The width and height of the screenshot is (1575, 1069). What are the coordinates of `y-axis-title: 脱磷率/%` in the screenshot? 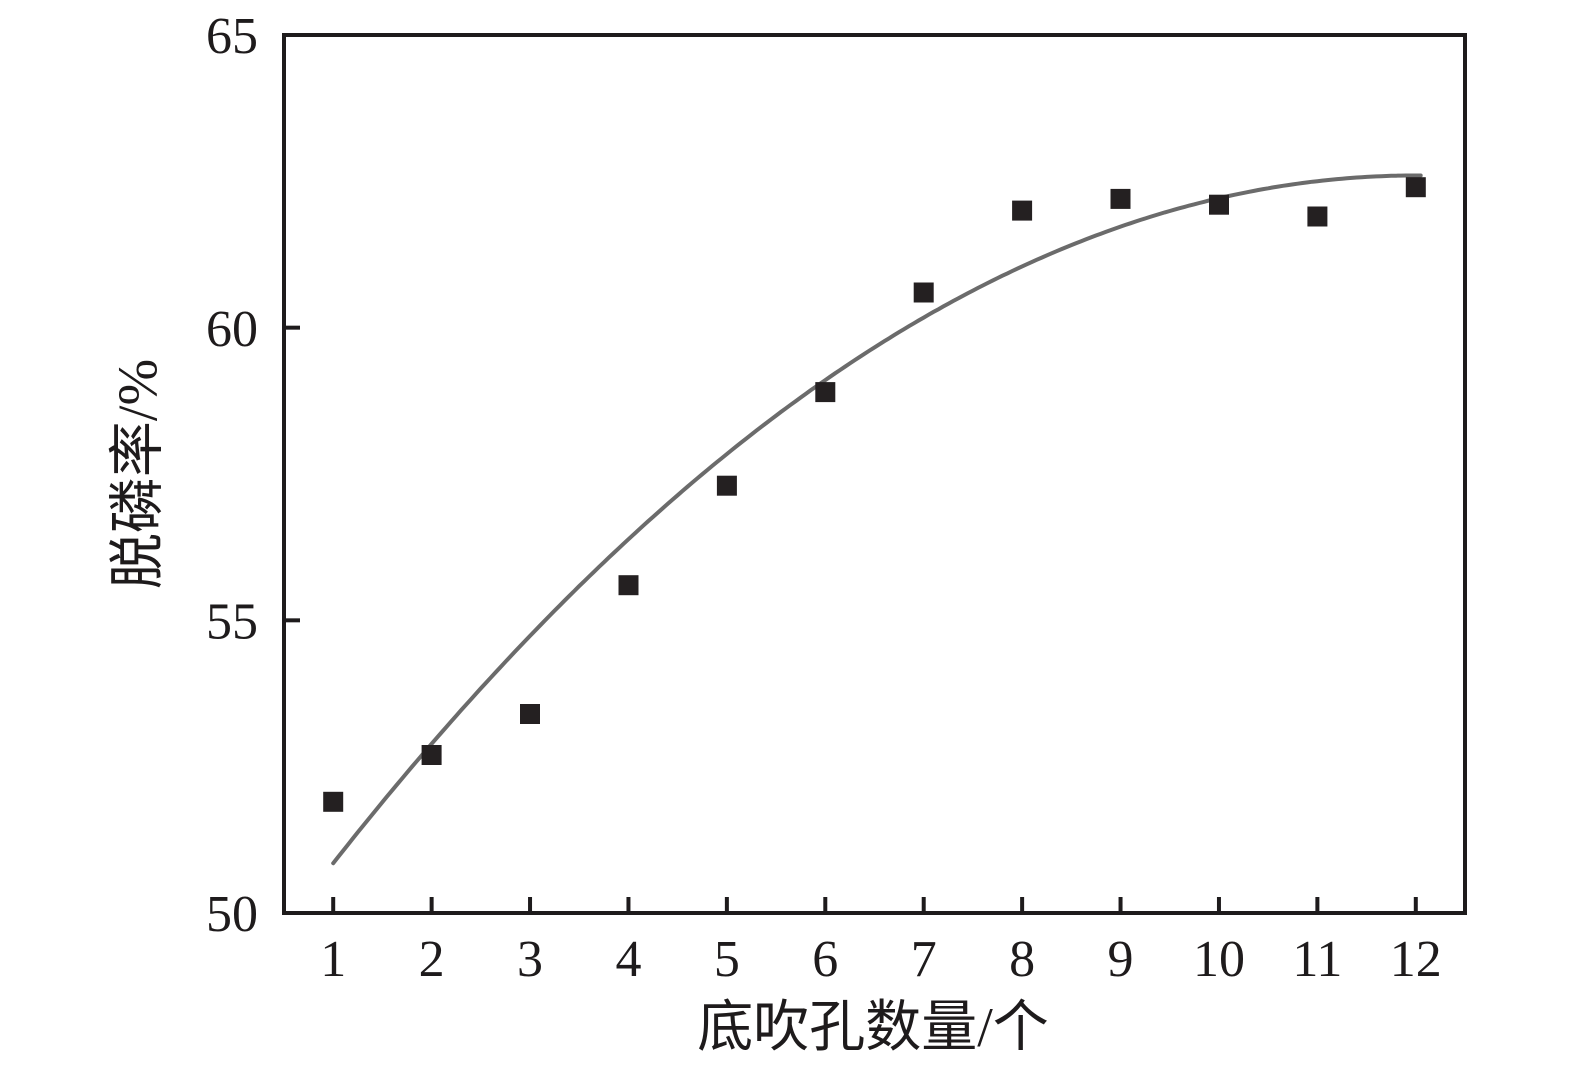 It's located at (138, 474).